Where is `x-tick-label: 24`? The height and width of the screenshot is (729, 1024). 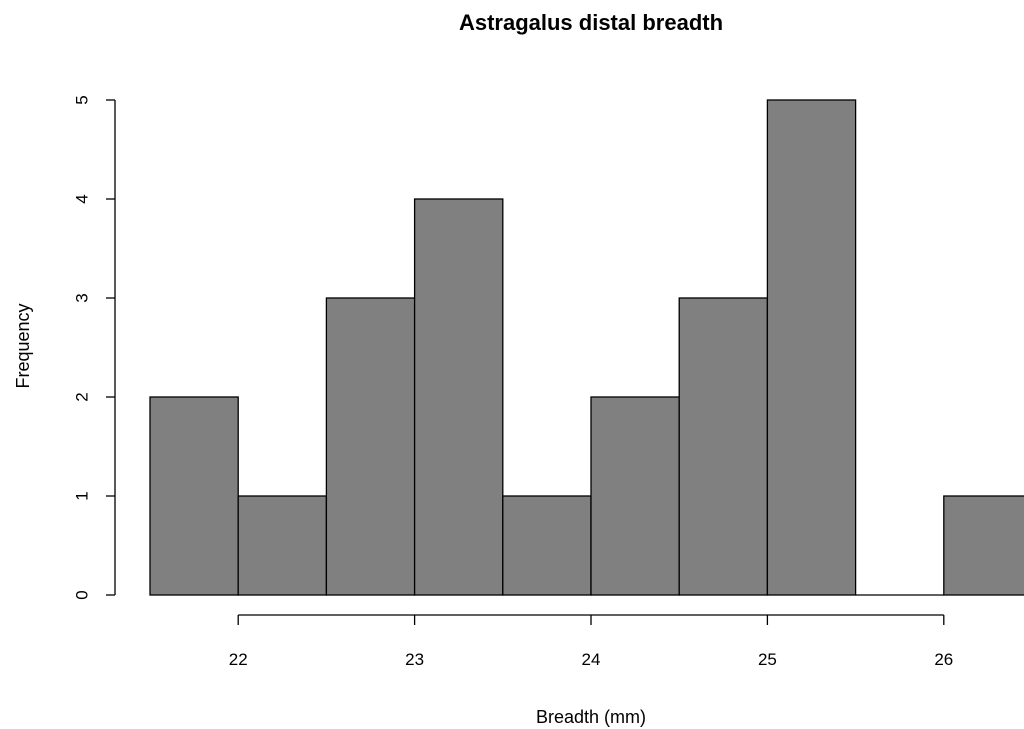 x-tick-label: 24 is located at coordinates (591, 659).